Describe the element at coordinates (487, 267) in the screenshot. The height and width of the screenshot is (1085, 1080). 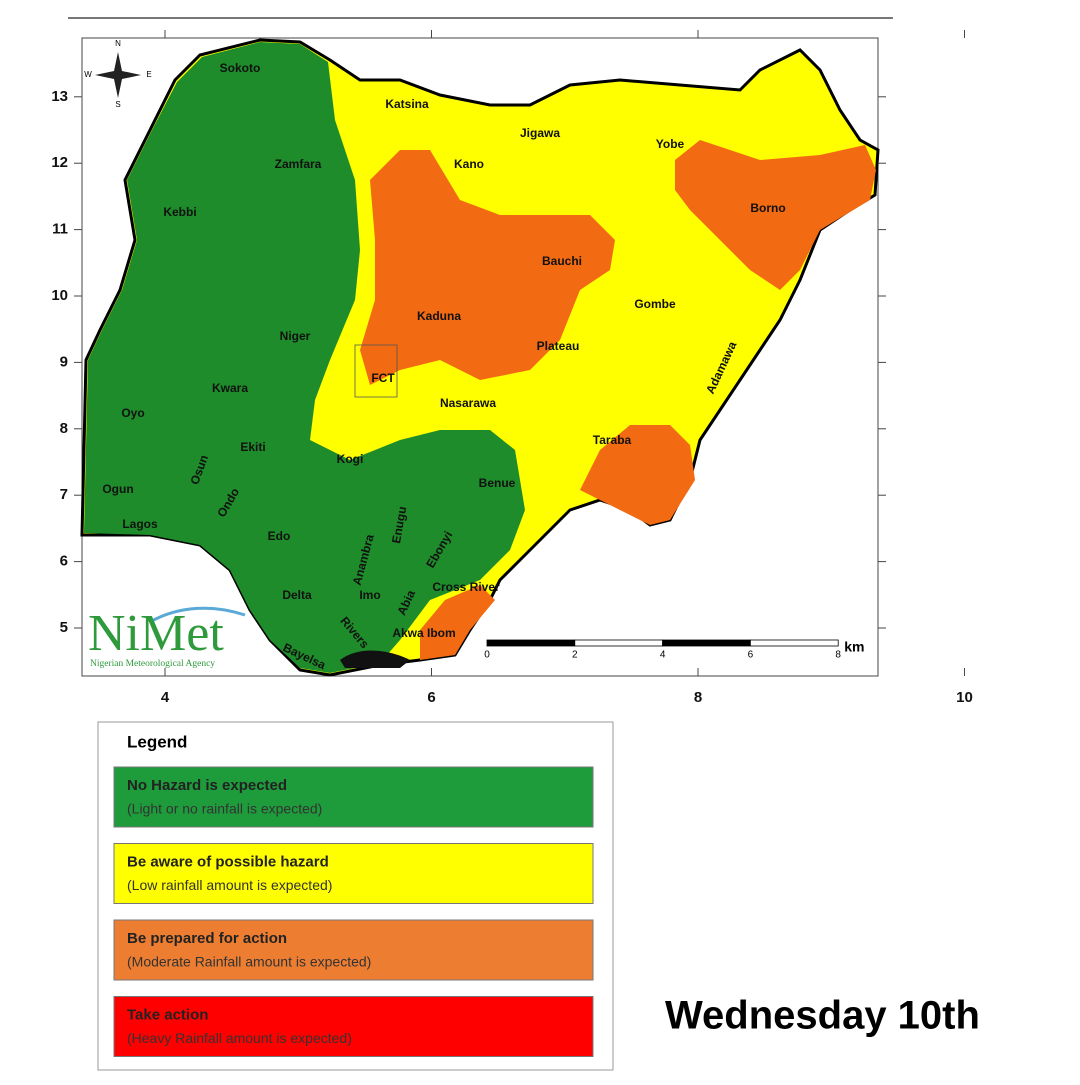
I see `orange-central` at that location.